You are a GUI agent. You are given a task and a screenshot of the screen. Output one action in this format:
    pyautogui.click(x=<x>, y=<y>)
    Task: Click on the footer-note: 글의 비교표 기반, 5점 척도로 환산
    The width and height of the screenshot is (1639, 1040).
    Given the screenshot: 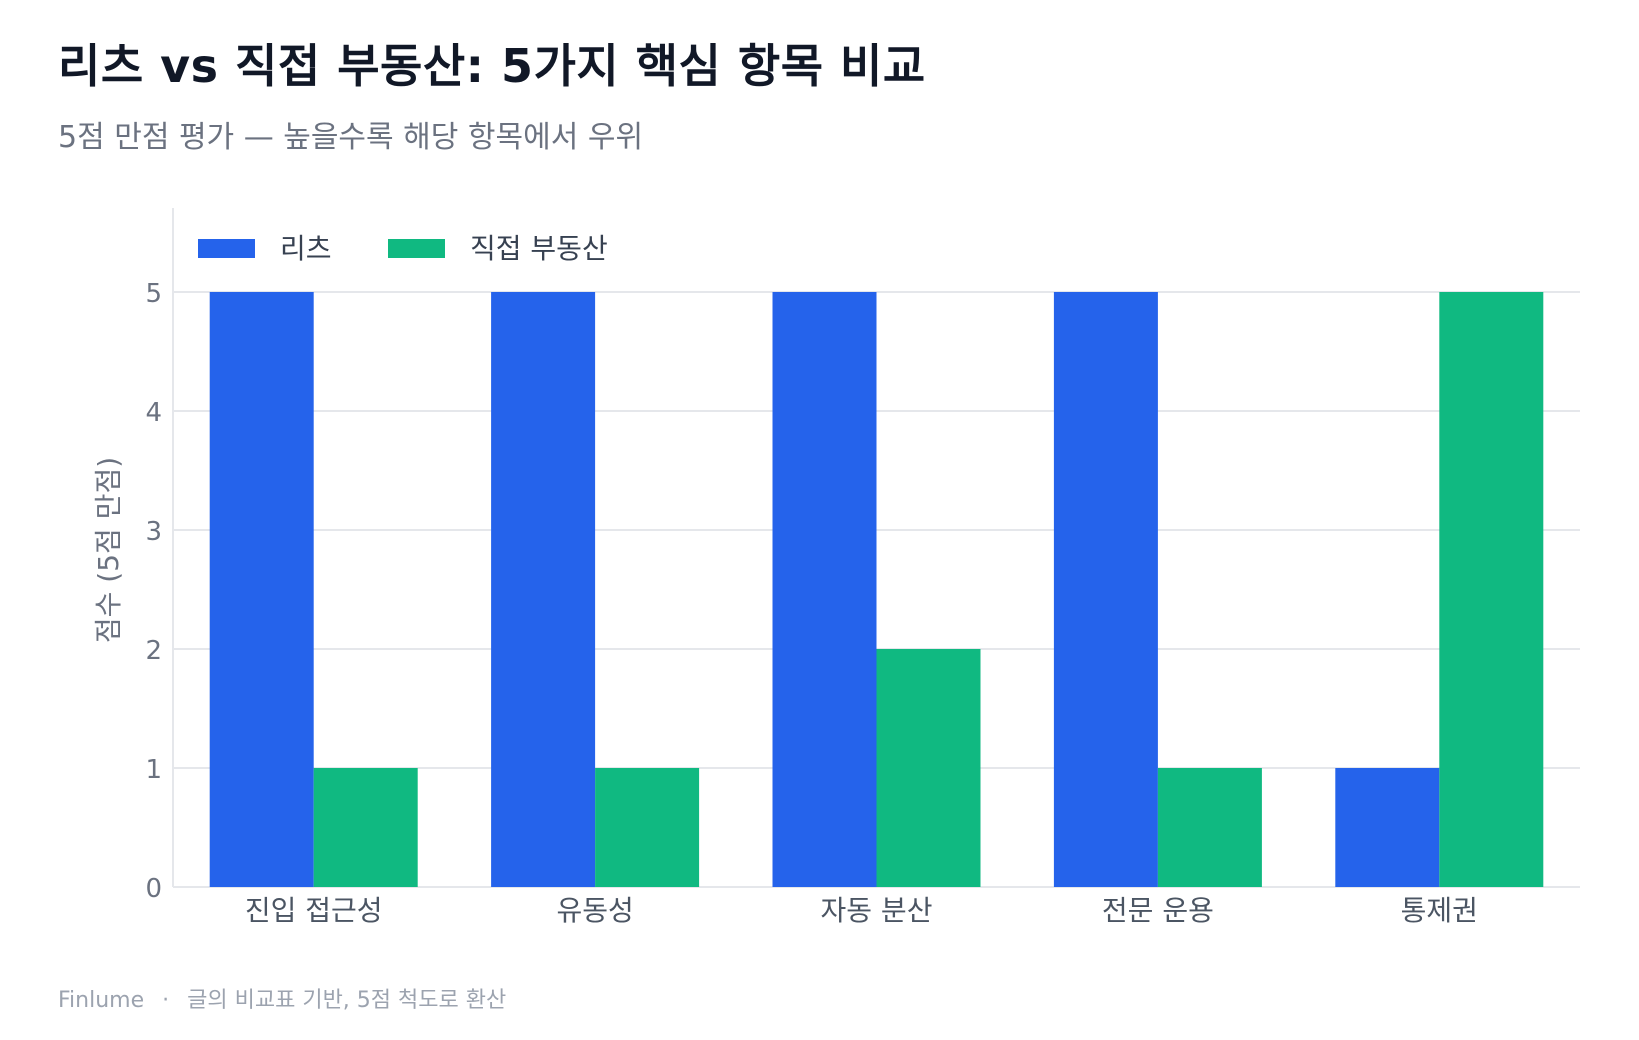 What is the action you would take?
    pyautogui.click(x=347, y=1000)
    